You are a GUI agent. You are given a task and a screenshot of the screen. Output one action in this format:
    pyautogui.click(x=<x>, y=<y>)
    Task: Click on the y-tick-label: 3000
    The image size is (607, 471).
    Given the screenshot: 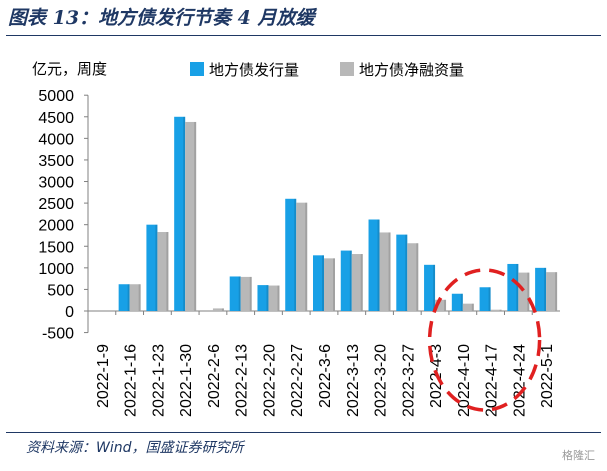 What is the action you would take?
    pyautogui.click(x=56, y=183)
    